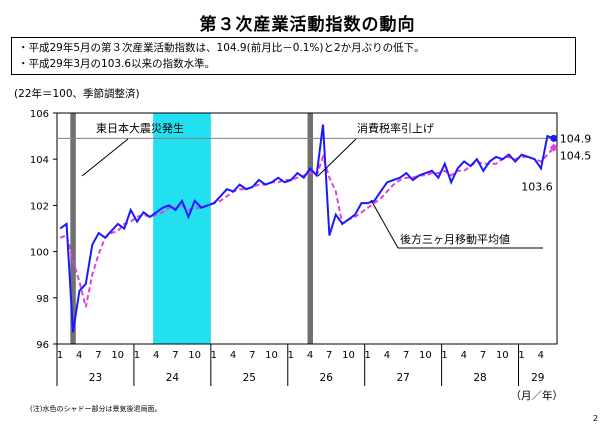  I want to click on summary-bullet: ・平成29年3月の103.6以来の指数水準。, so click(117, 64).